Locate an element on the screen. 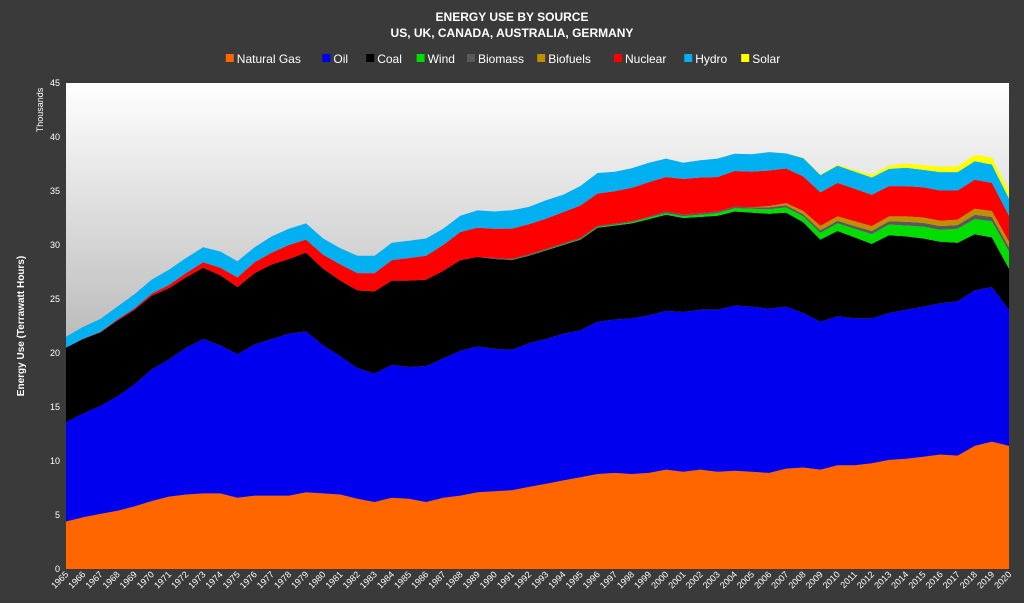 The image size is (1024, 603). x-tick-label: 1974 is located at coordinates (213, 579).